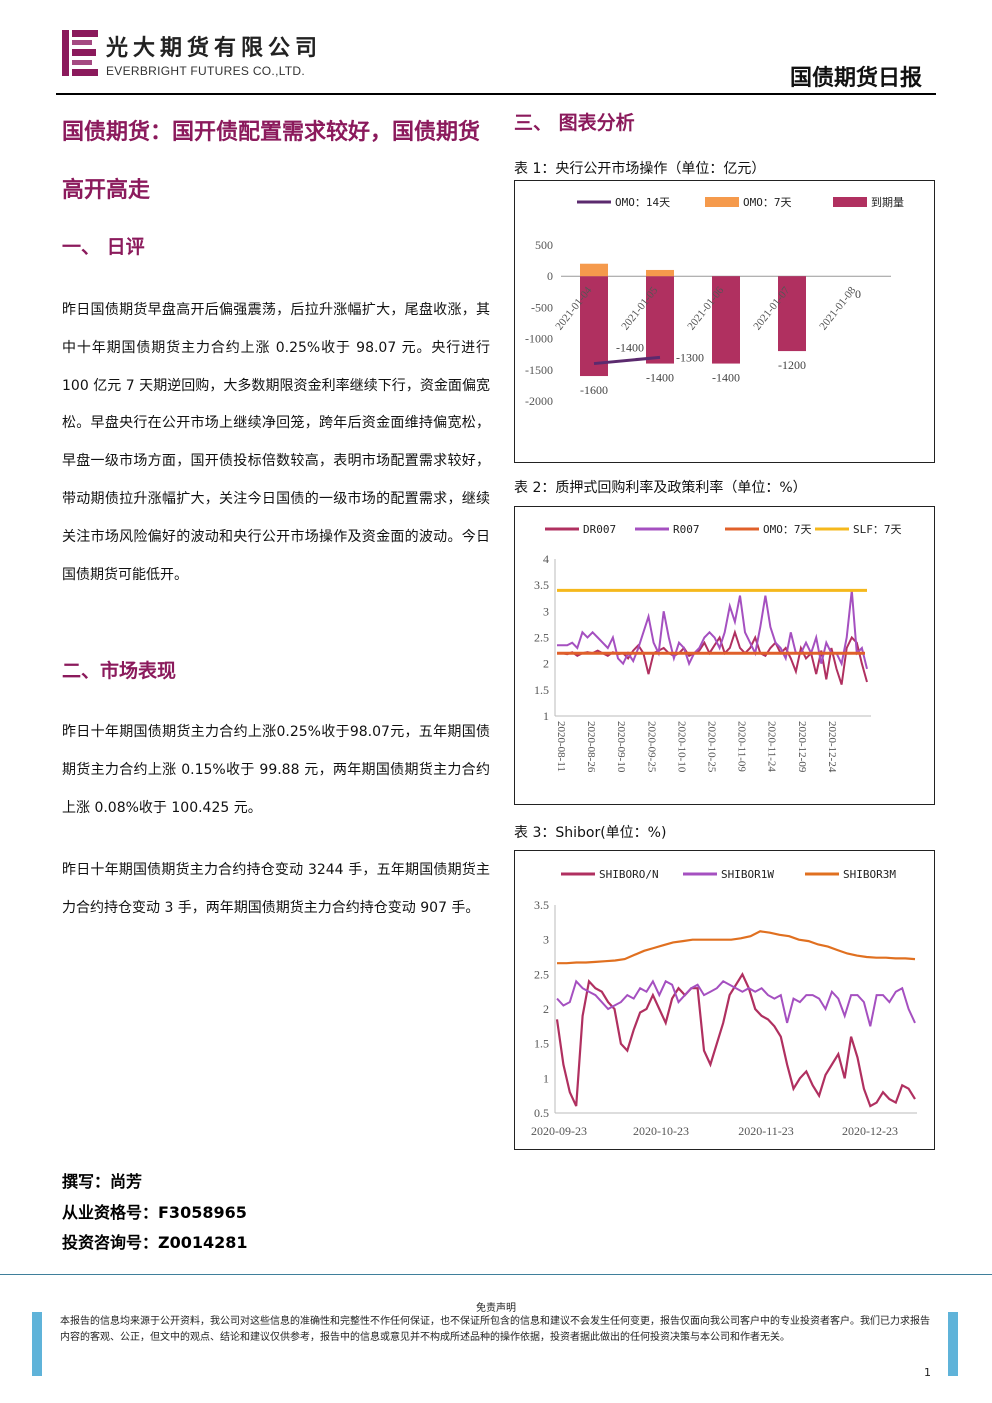  What do you see at coordinates (887, 202) in the screenshot?
I see `legend-label: 到期量` at bounding box center [887, 202].